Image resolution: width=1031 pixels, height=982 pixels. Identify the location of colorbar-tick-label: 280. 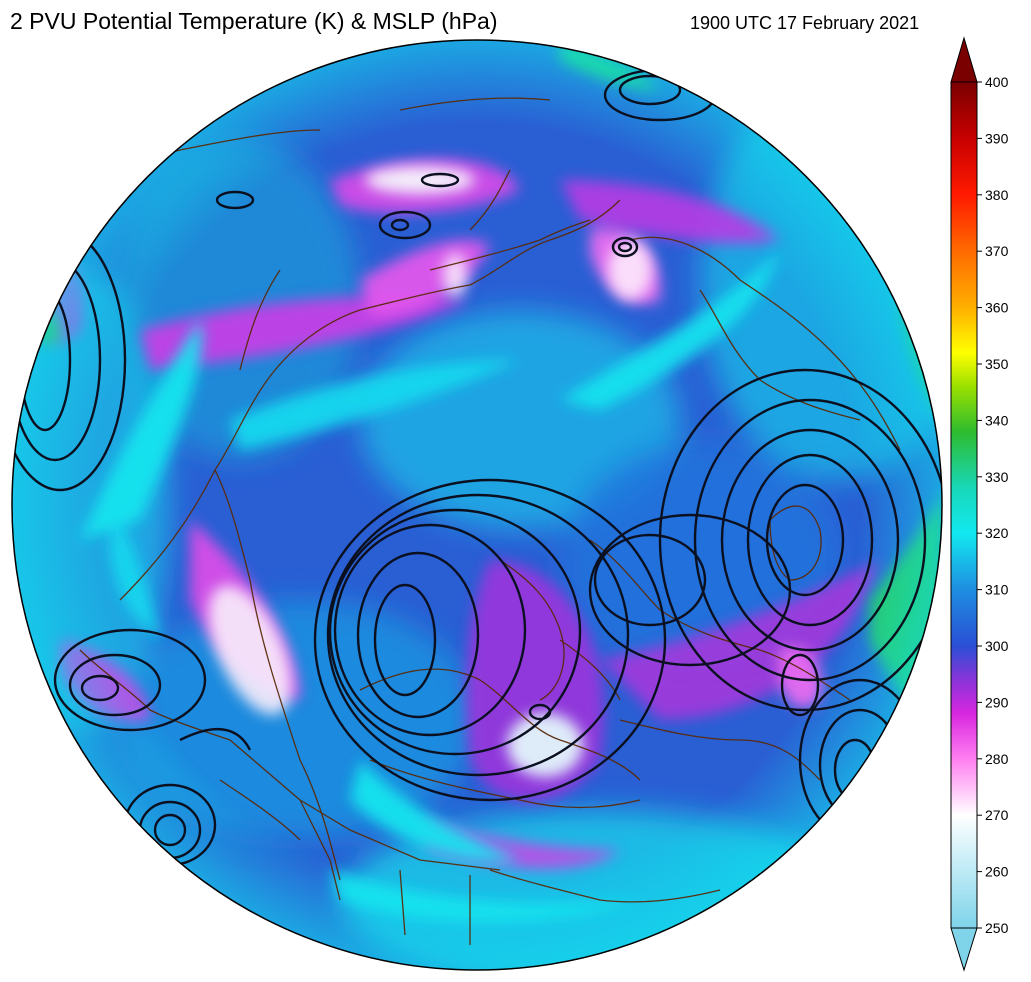
(997, 759).